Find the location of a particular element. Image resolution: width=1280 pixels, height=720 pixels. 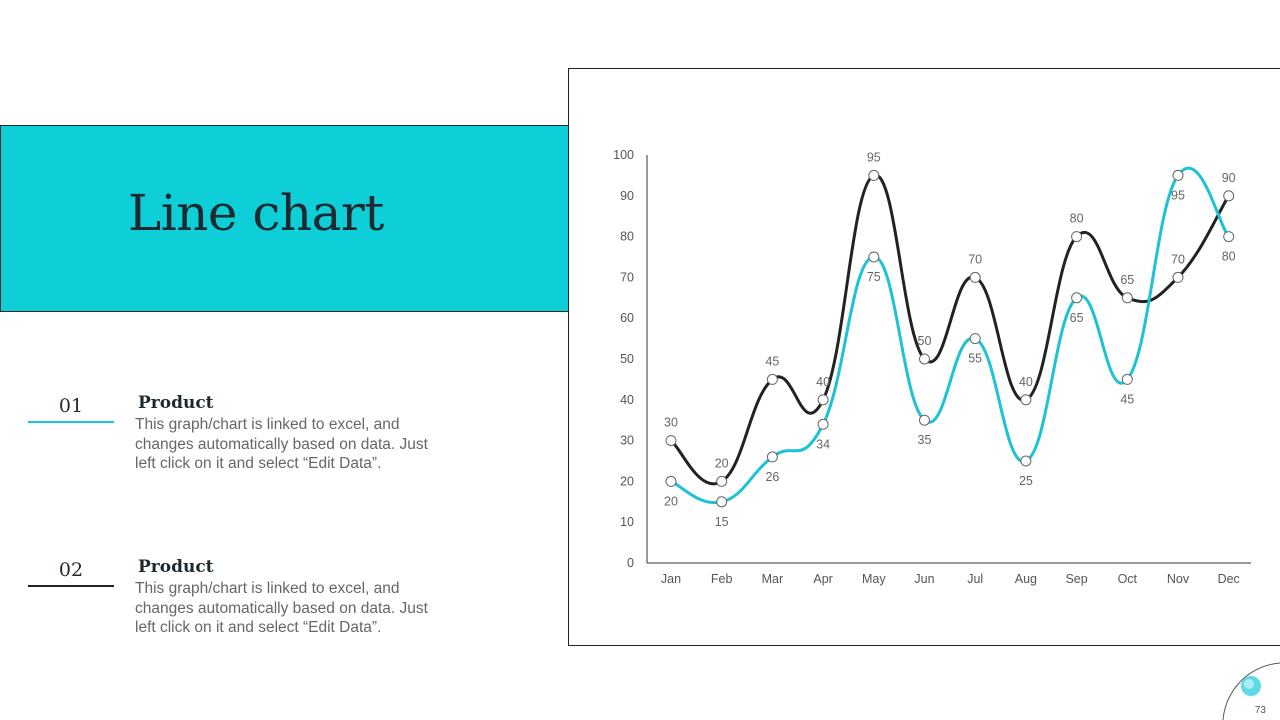

y-tick-label: 0 is located at coordinates (630, 563).